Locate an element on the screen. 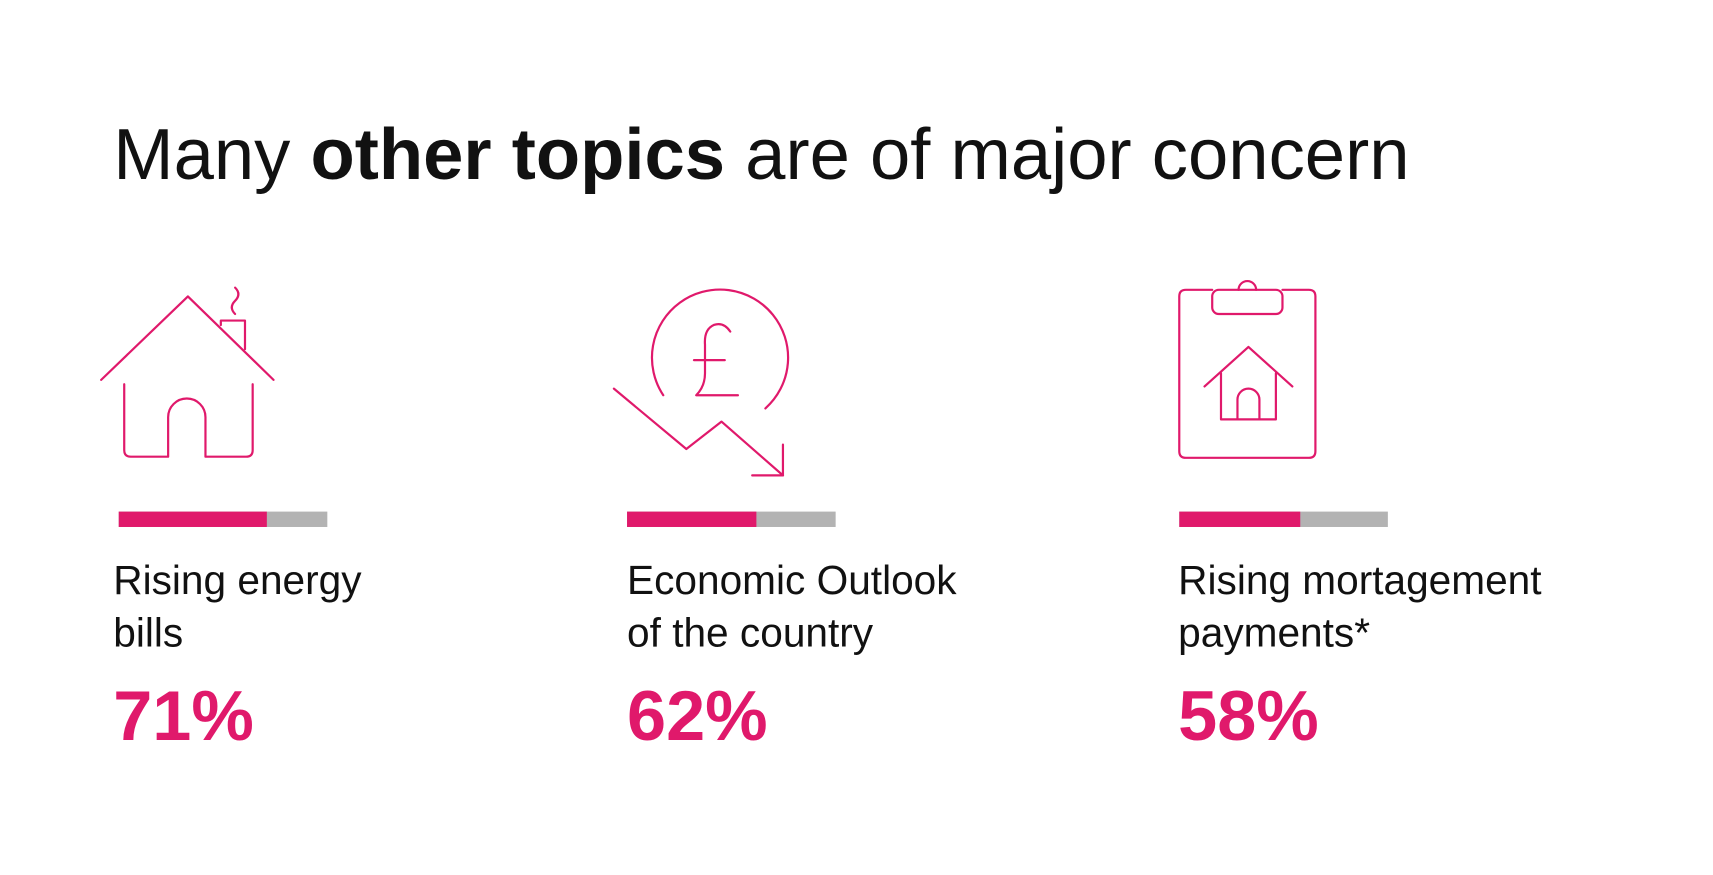  title: Many other topics are of major concern is located at coordinates (761, 154).